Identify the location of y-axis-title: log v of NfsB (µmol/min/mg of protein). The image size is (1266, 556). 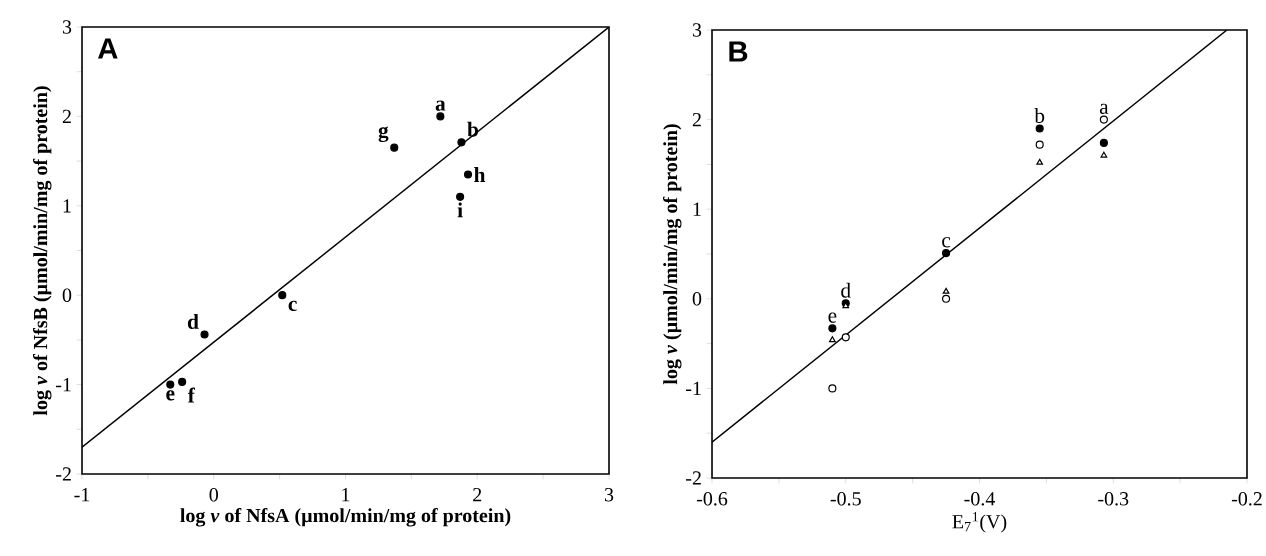
(42, 251).